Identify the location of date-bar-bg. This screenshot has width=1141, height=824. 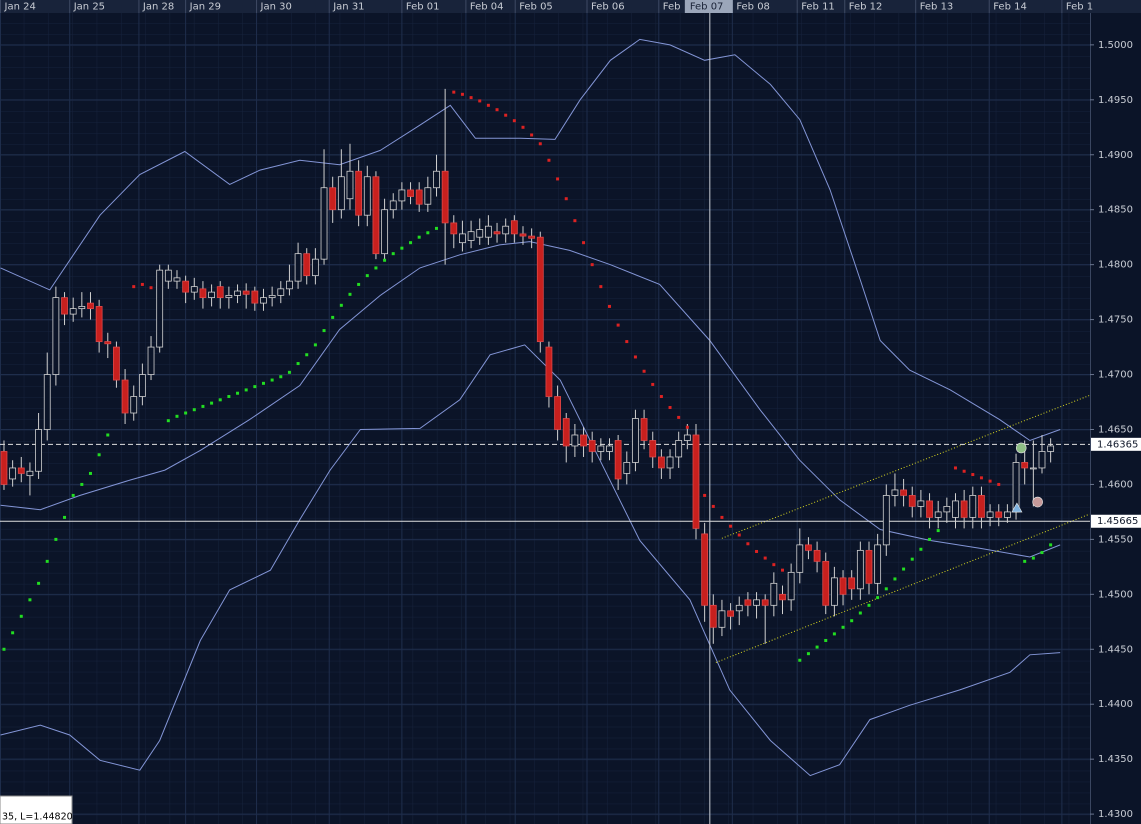
(570, 6).